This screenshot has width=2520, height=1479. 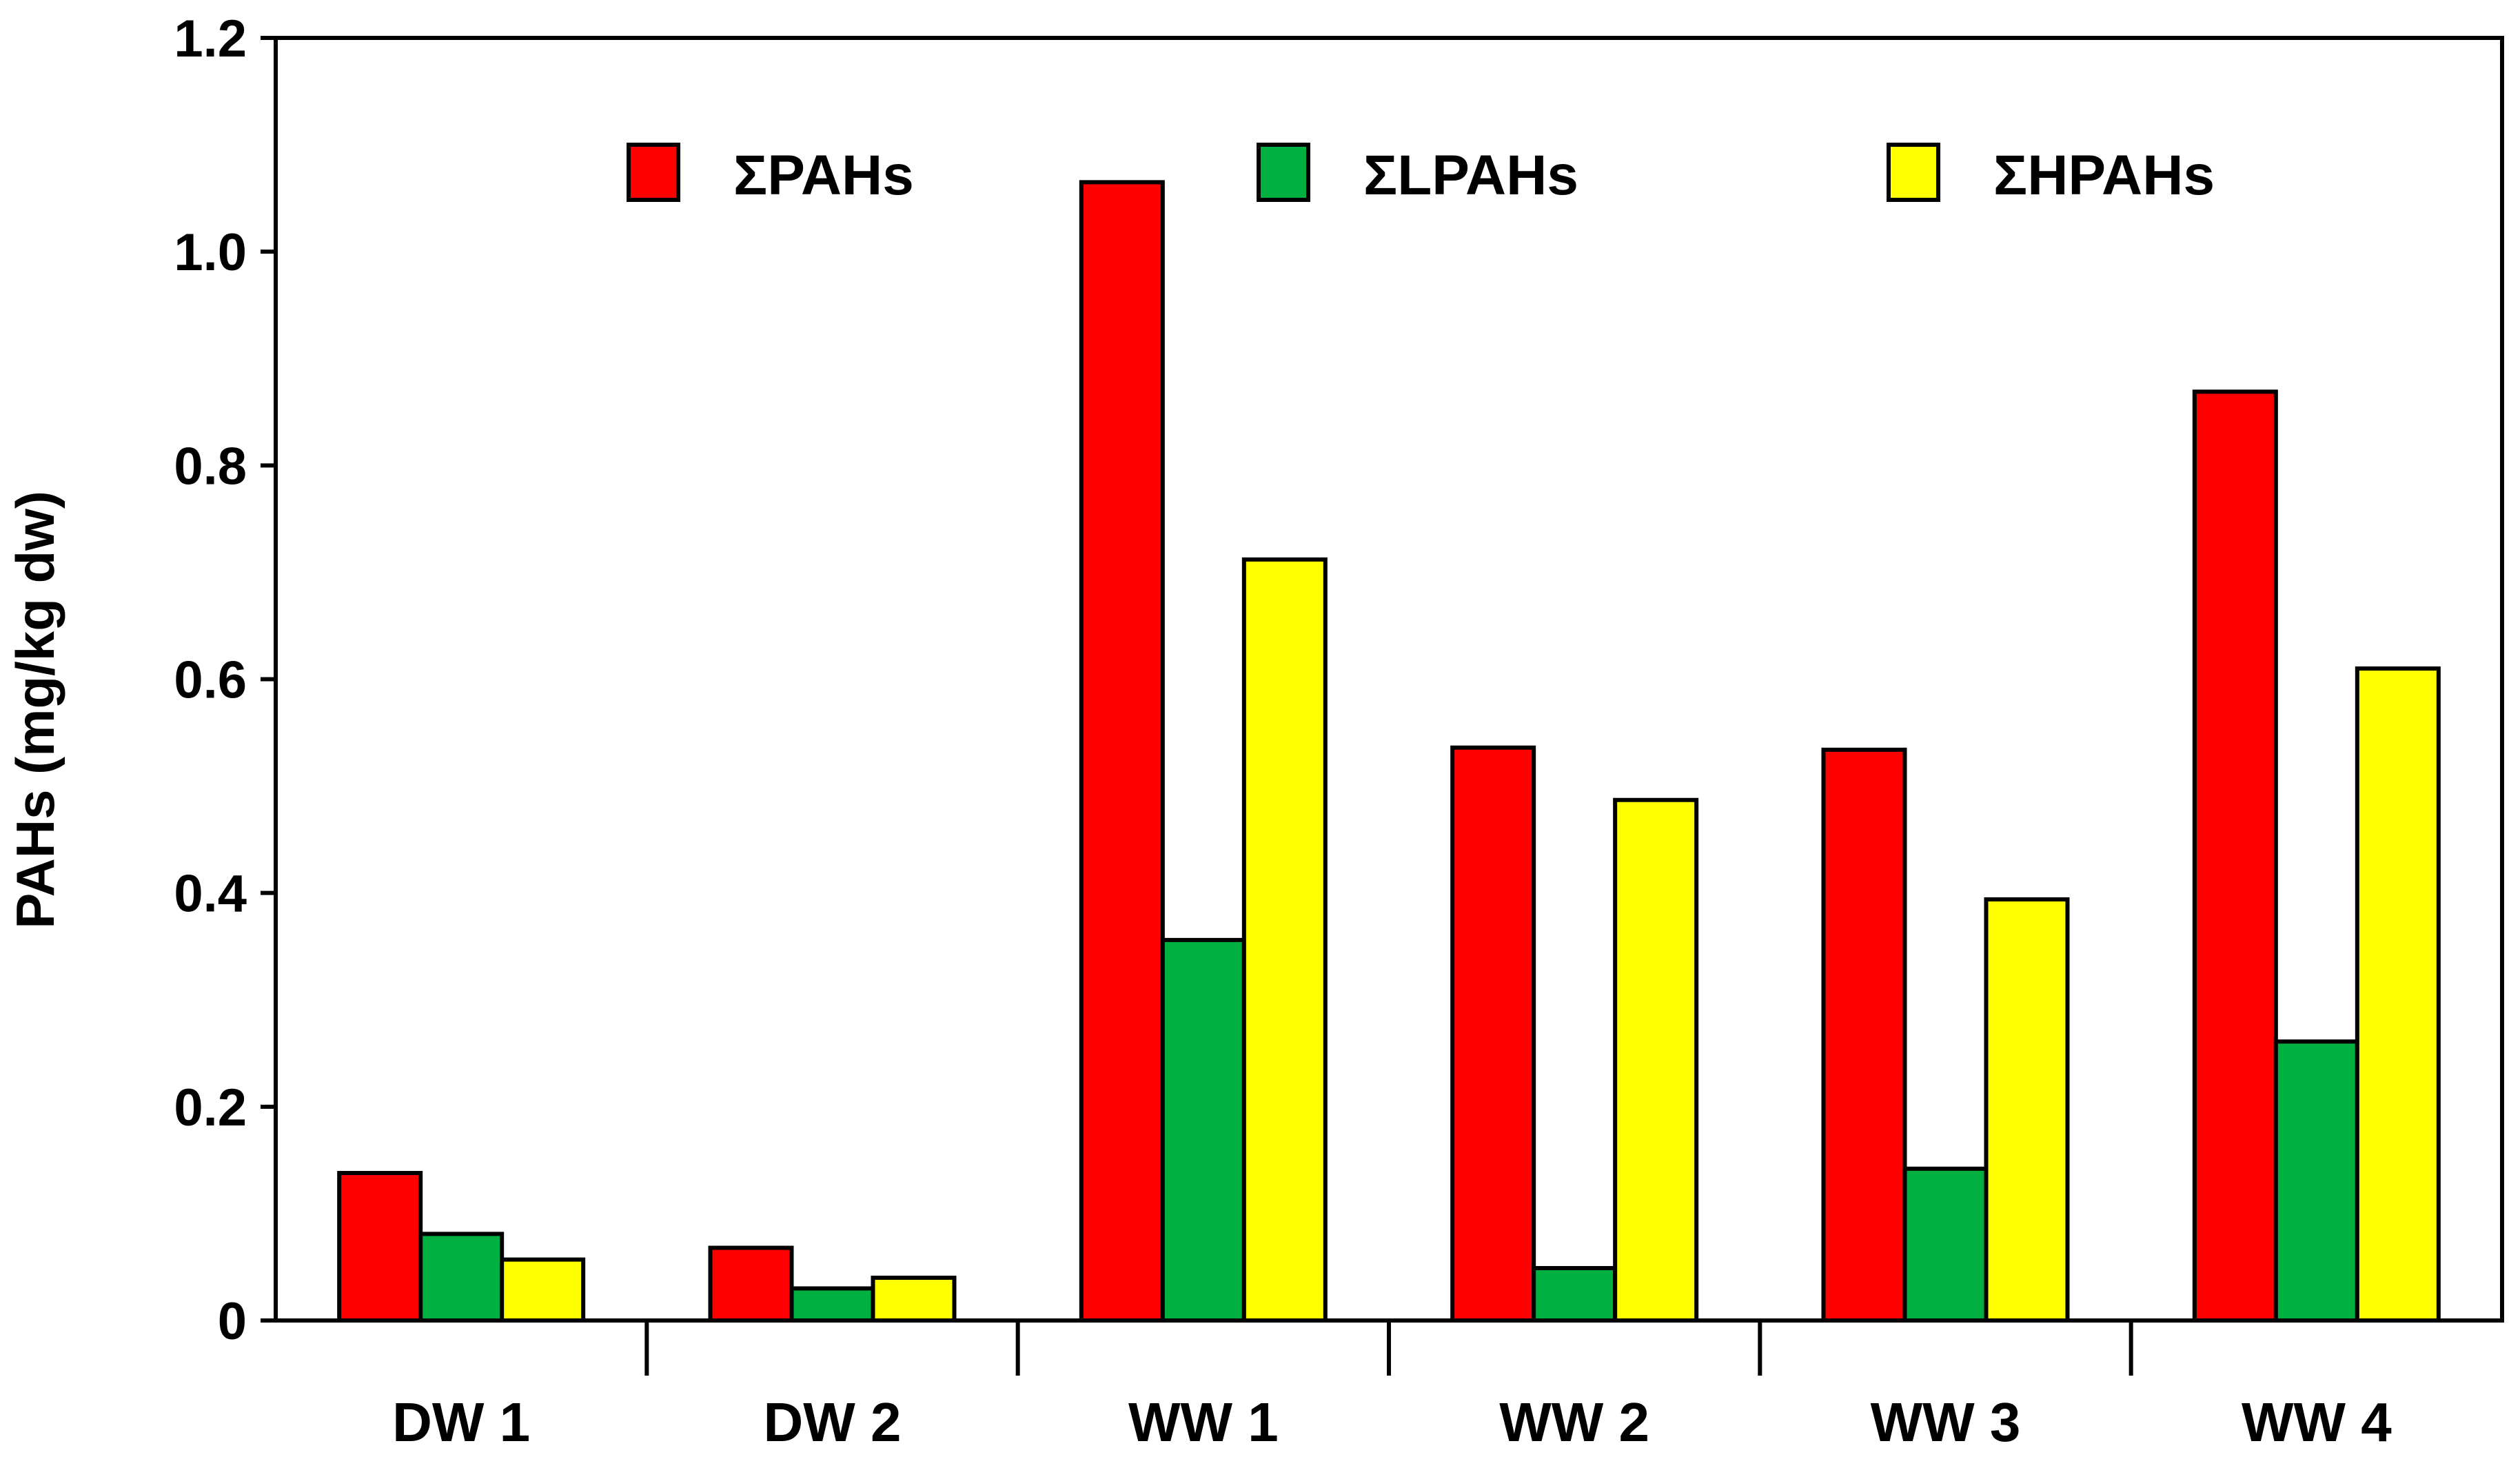 I want to click on x-tick-label: WW 1, so click(x=1203, y=1422).